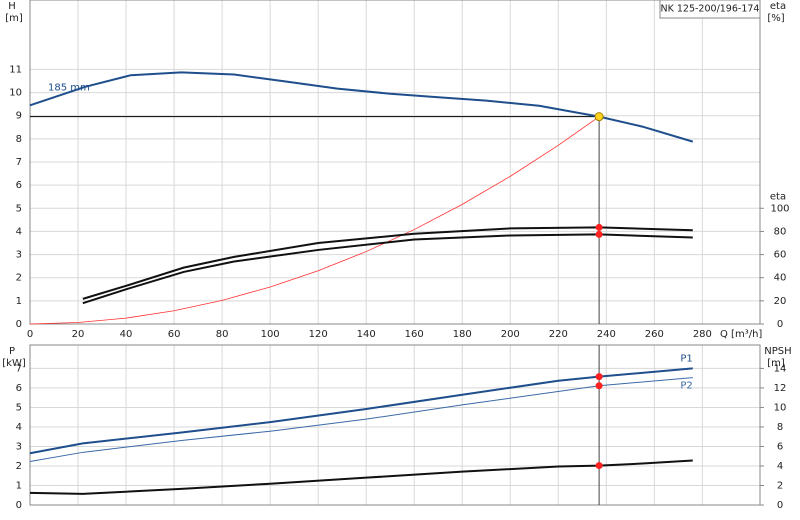 Image resolution: width=800 pixels, height=520 pixels. I want to click on x-tick-label: 200, so click(510, 334).